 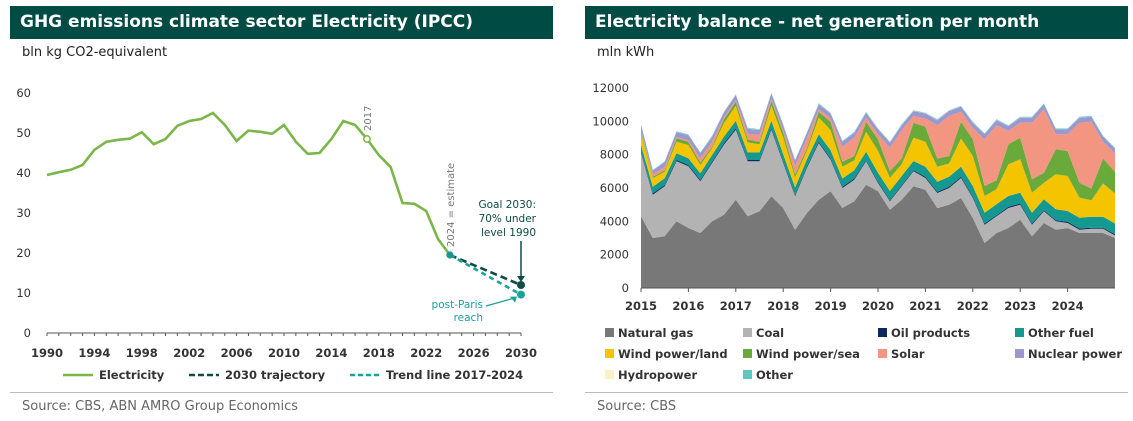 I want to click on area-solar, so click(x=878, y=143).